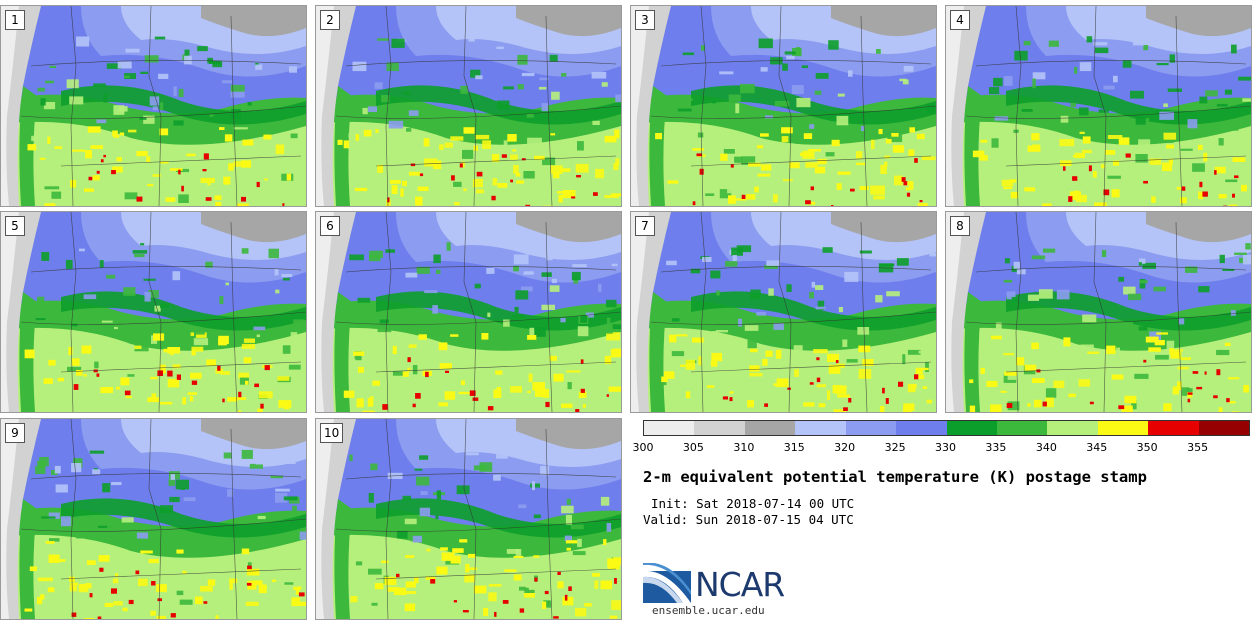 The height and width of the screenshot is (620, 1260). I want to click on member-number-label: 4, so click(960, 20).